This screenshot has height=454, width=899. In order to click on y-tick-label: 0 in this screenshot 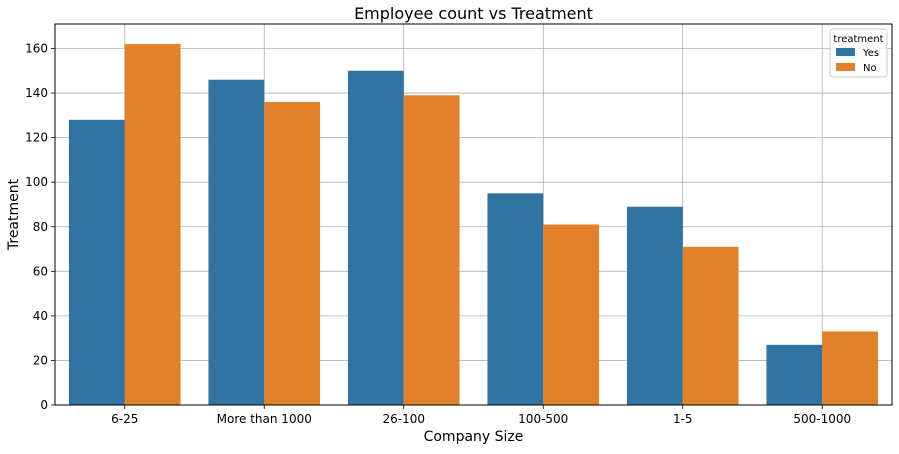, I will do `click(44, 405)`.